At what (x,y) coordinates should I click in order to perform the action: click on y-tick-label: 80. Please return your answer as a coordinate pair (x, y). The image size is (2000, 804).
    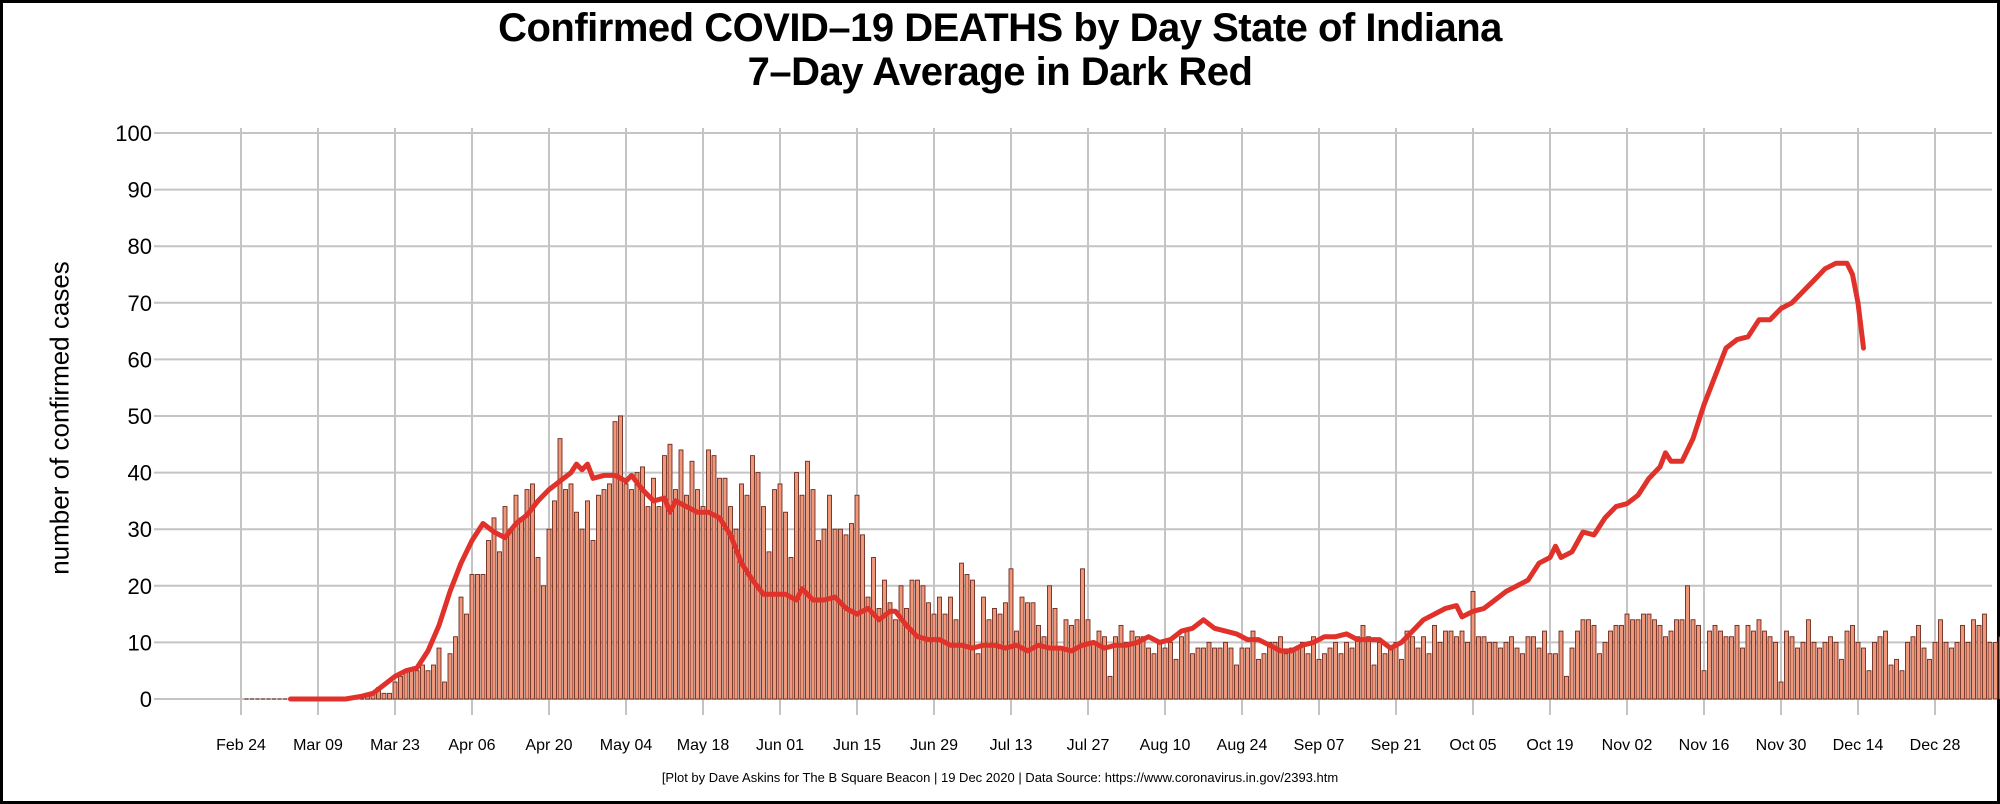
    Looking at the image, I should click on (140, 246).